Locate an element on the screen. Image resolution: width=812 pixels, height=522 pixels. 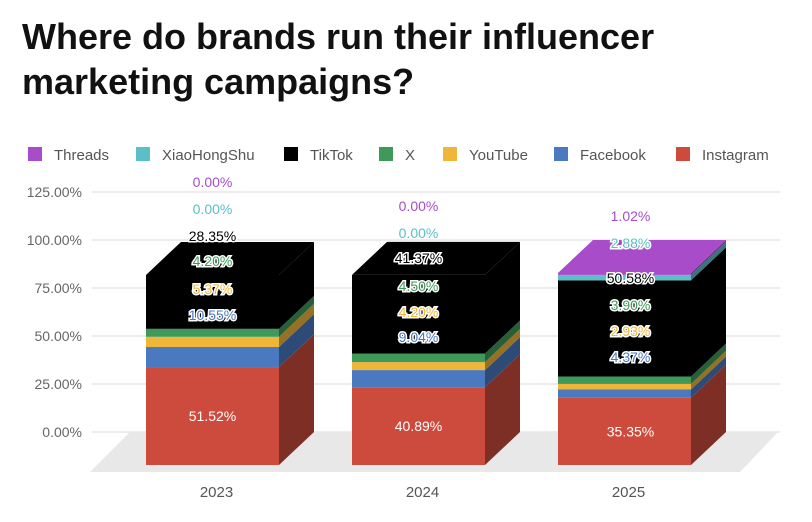
bar-side-youtube-2023 is located at coordinates (296, 325).